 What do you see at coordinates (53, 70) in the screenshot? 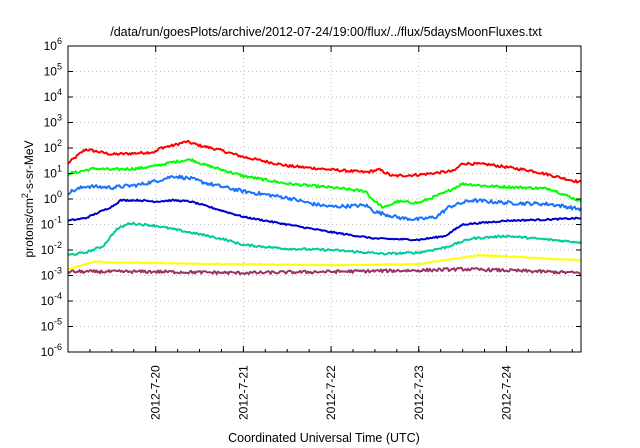
I see `y-tick-label: 10⁵` at bounding box center [53, 70].